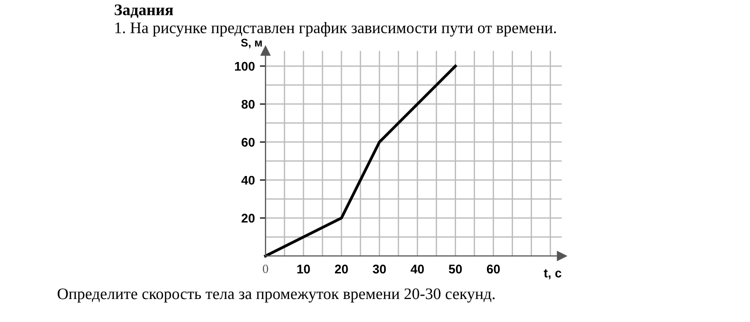 The width and height of the screenshot is (750, 322). What do you see at coordinates (144, 11) in the screenshot?
I see `chart-title: Задания` at bounding box center [144, 11].